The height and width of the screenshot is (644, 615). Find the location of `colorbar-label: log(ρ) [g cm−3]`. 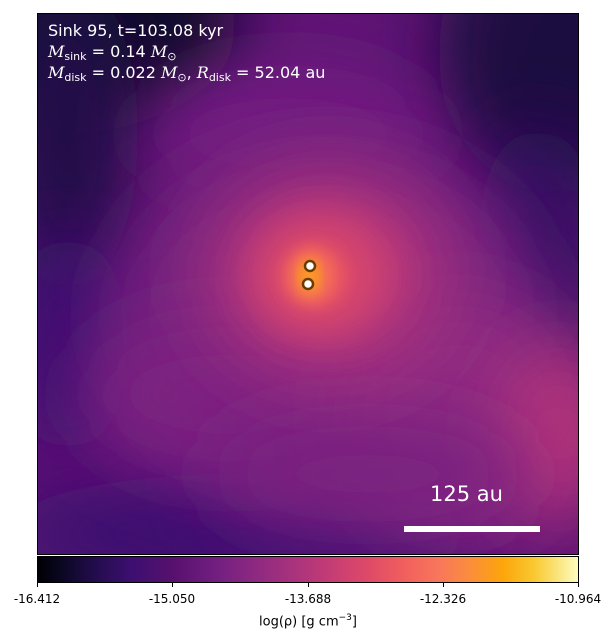

colorbar-label: log(ρ) [g cm−3] is located at coordinates (308, 621).